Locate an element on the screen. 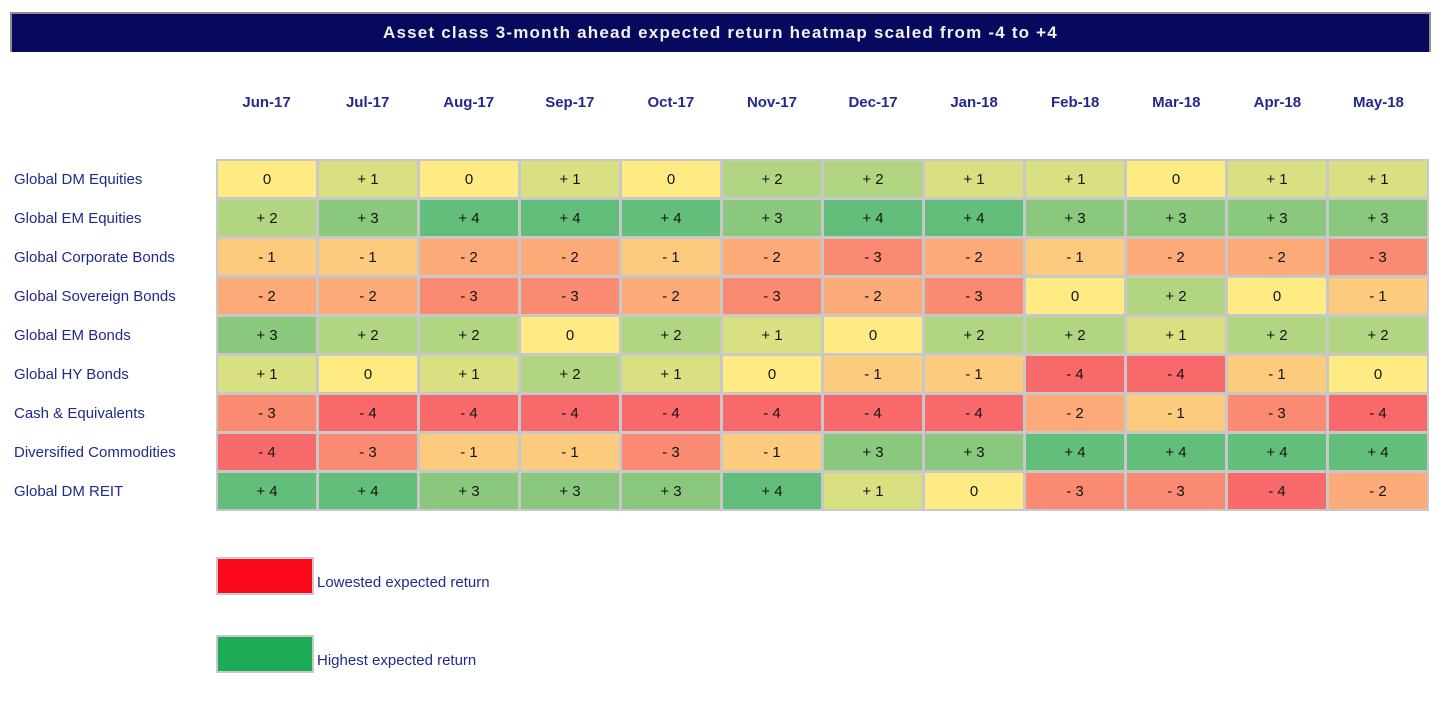  row-label: Global DM Equities is located at coordinates (78, 179).